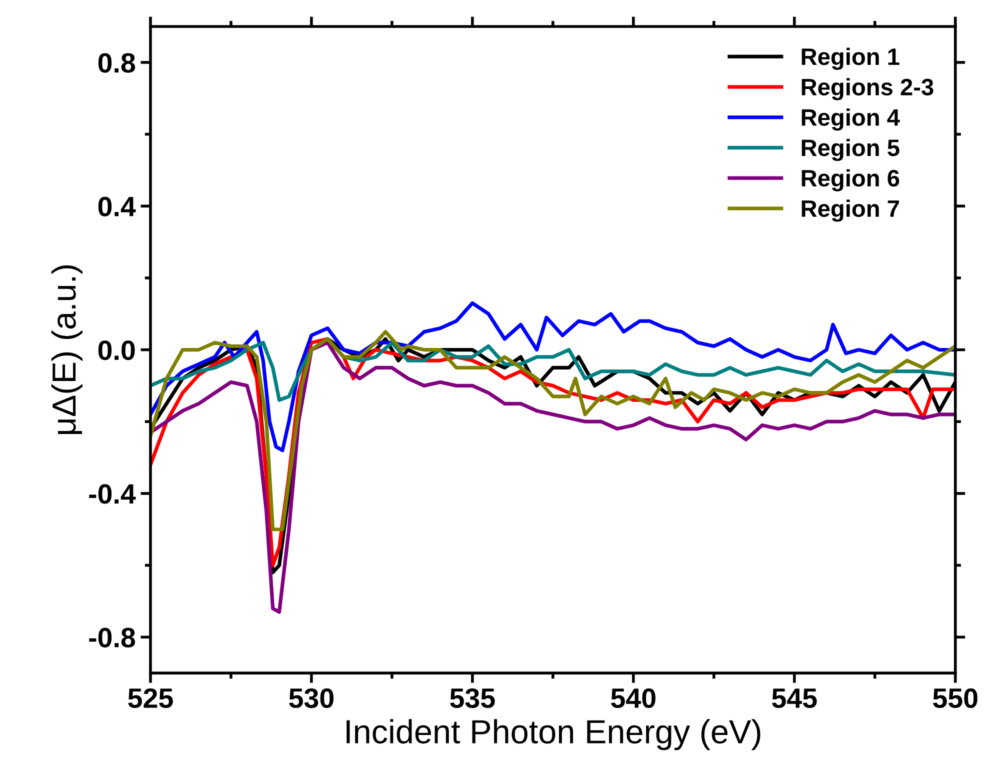  What do you see at coordinates (311, 698) in the screenshot?
I see `x-tick-label: 530` at bounding box center [311, 698].